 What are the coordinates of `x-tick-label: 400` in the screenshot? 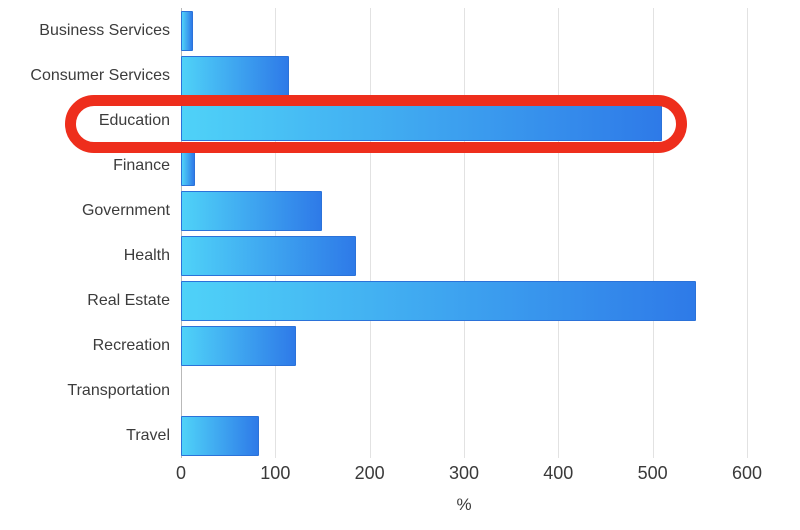 It's located at (558, 473).